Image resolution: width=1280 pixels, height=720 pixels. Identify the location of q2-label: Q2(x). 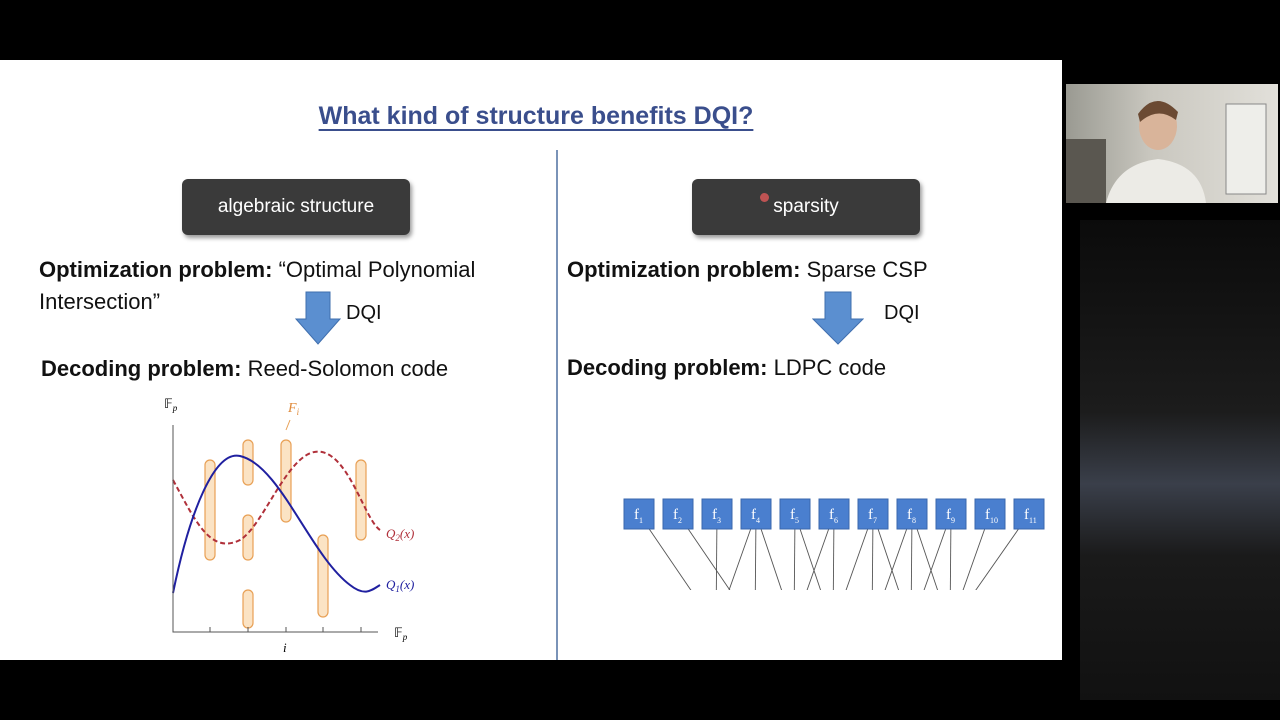
(400, 534).